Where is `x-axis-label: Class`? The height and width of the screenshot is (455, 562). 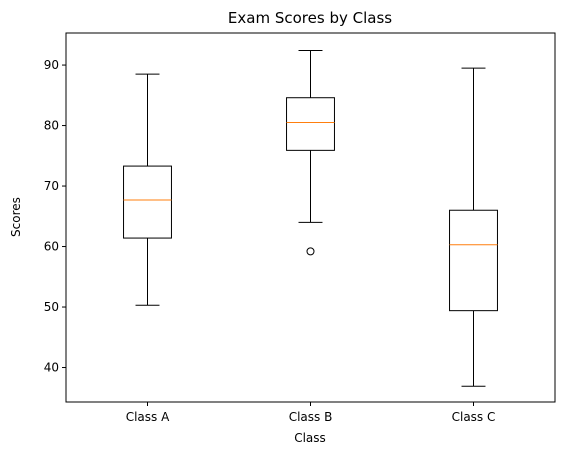 x-axis-label: Class is located at coordinates (310, 438).